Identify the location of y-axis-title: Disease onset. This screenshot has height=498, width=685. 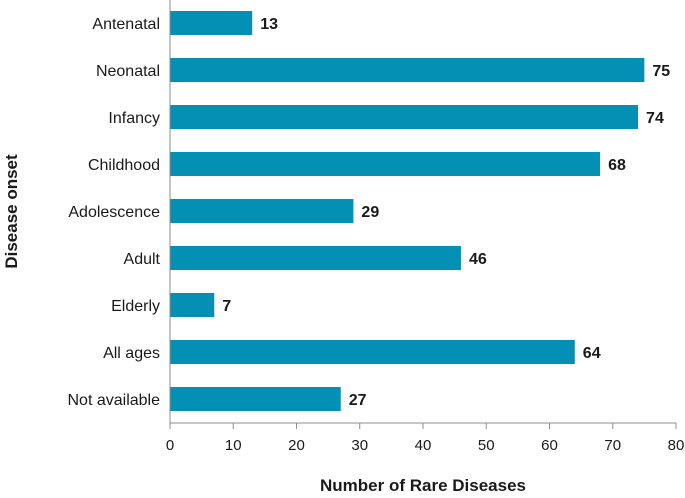
(11, 211).